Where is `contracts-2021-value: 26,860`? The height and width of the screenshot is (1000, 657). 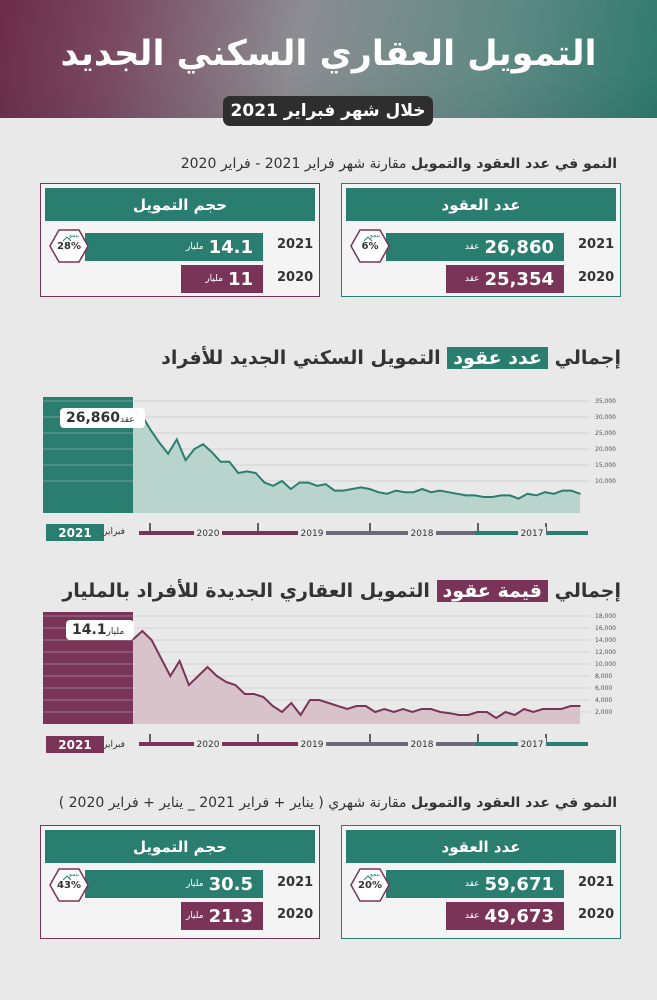 contracts-2021-value: 26,860 is located at coordinates (519, 247).